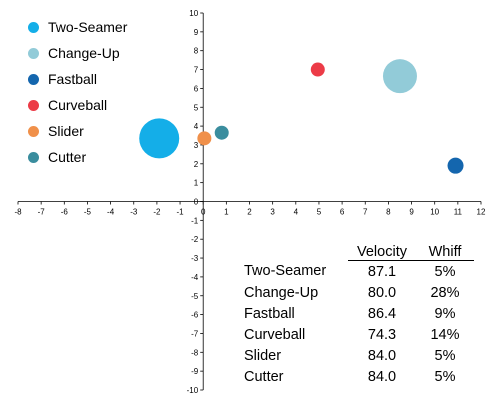  I want to click on x-tick-label: 9, so click(411, 212).